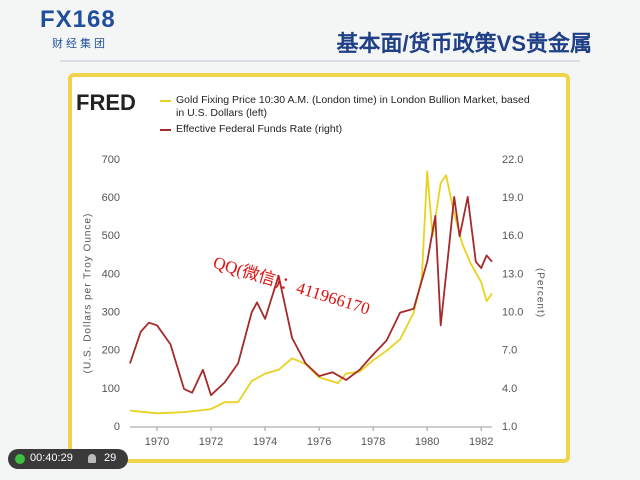 The height and width of the screenshot is (480, 640). Describe the element at coordinates (111, 274) in the screenshot. I see `y-tick-label: 400` at that location.